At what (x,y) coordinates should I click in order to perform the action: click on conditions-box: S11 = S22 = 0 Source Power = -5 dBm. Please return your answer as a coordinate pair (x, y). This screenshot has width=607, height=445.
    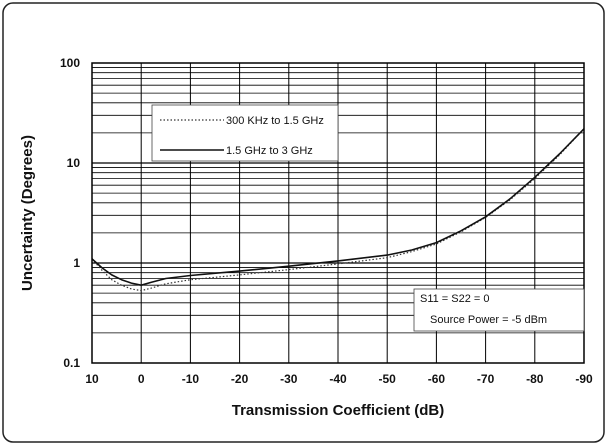
    Looking at the image, I should click on (499, 310).